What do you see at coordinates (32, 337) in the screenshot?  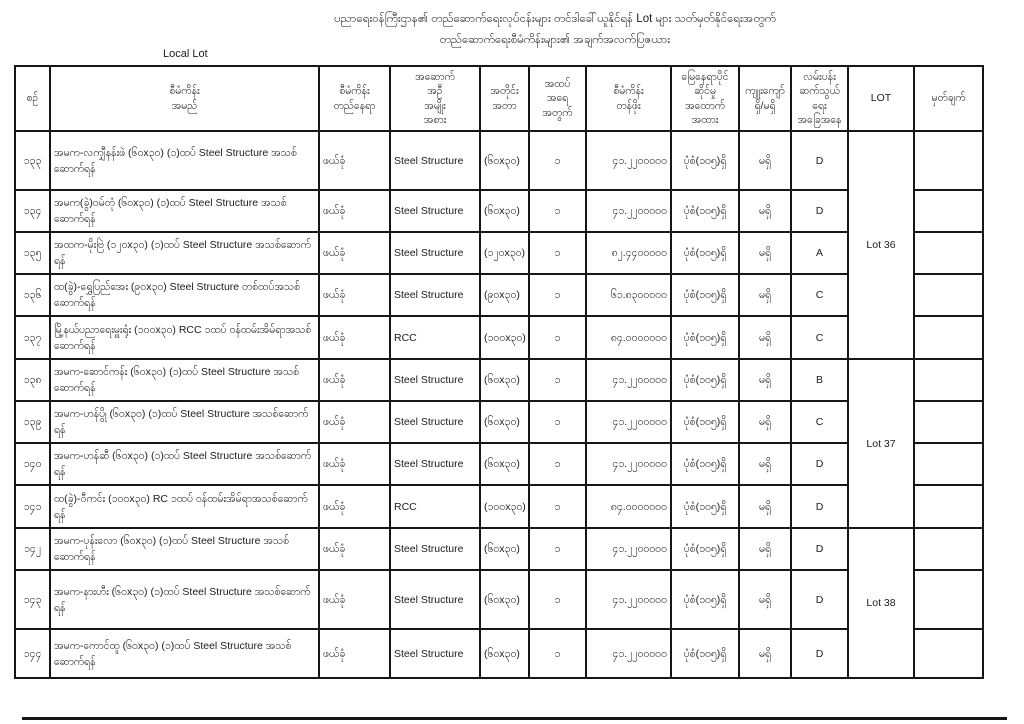 I see `cell-no: ၁၃၇` at bounding box center [32, 337].